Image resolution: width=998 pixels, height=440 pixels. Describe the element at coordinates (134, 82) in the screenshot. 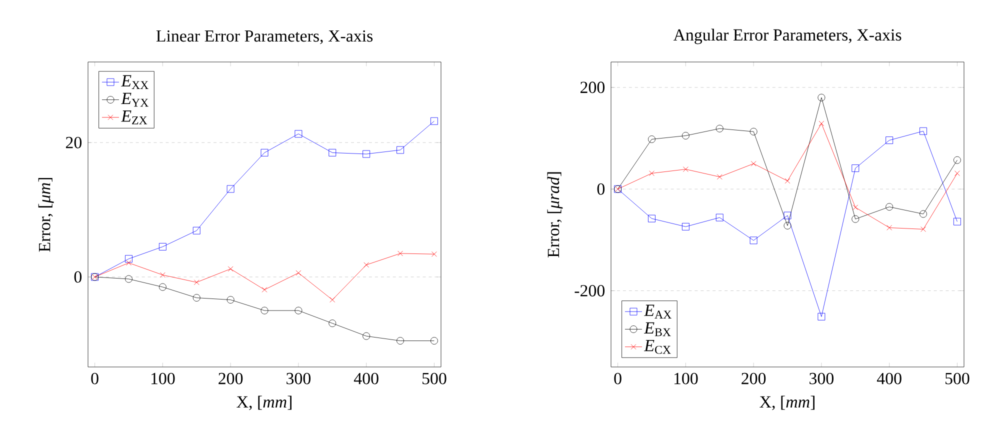

I see `legend-label: E$_{XX}$` at that location.